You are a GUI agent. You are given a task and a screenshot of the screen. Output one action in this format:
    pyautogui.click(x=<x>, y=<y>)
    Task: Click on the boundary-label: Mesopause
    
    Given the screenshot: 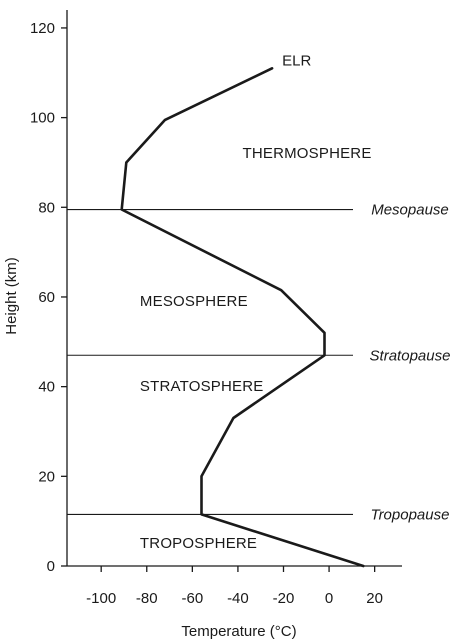 What is the action you would take?
    pyautogui.click(x=410, y=210)
    